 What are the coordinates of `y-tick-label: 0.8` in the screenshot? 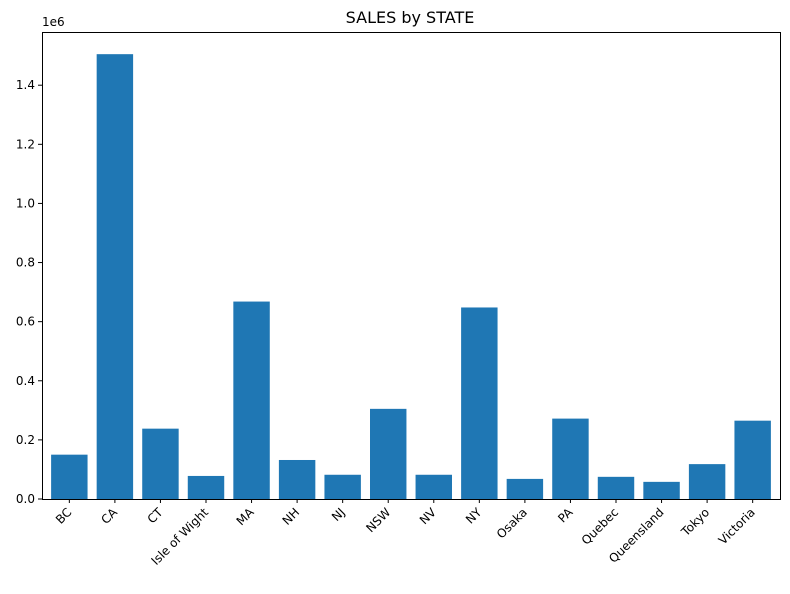 It's located at (25, 263).